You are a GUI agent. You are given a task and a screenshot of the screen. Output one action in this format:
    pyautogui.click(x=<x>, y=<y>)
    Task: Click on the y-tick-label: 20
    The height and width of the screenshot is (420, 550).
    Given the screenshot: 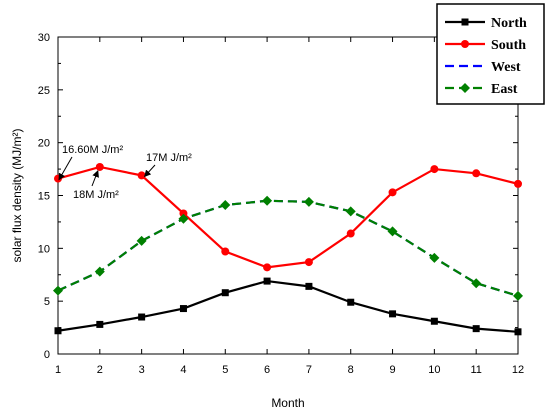 What is the action you would take?
    pyautogui.click(x=44, y=144)
    